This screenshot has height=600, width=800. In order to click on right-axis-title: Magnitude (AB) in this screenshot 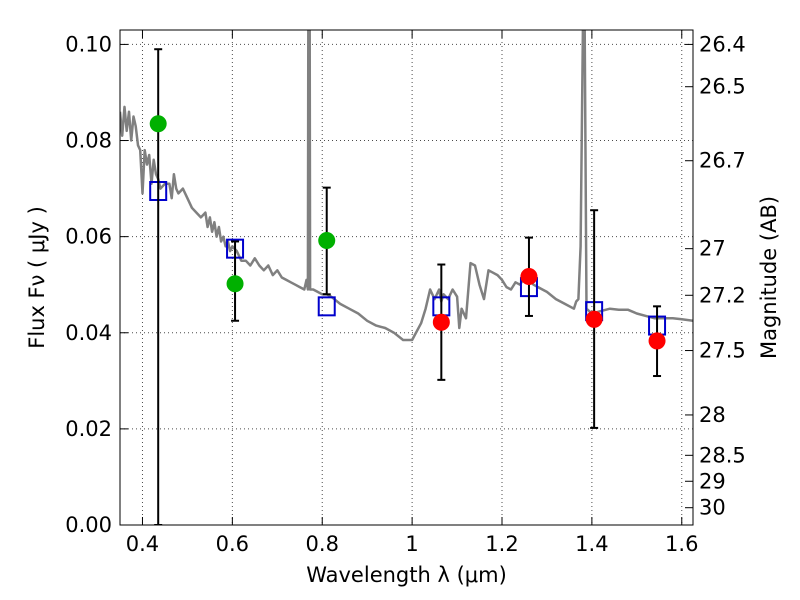, I will do `click(769, 277)`.